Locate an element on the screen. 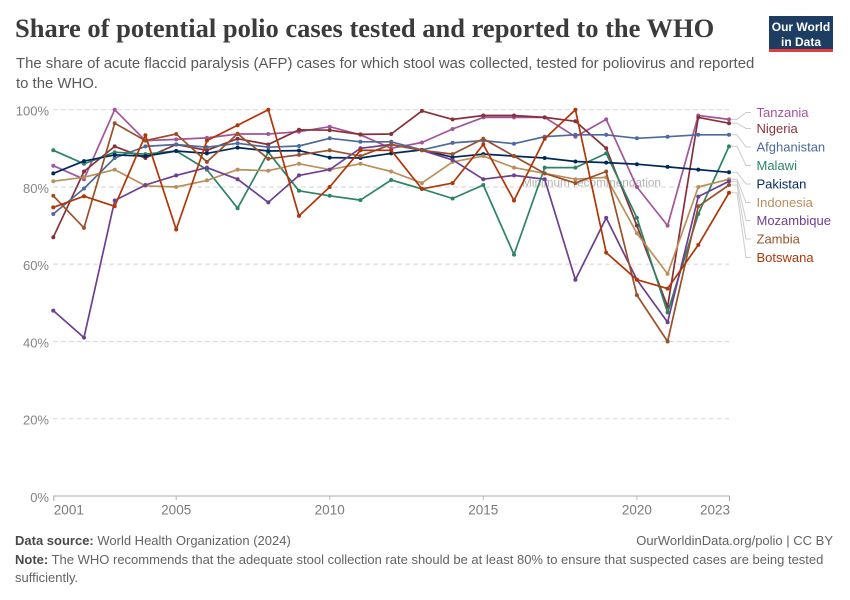  svg-text: Mozambique is located at coordinates (794, 220).